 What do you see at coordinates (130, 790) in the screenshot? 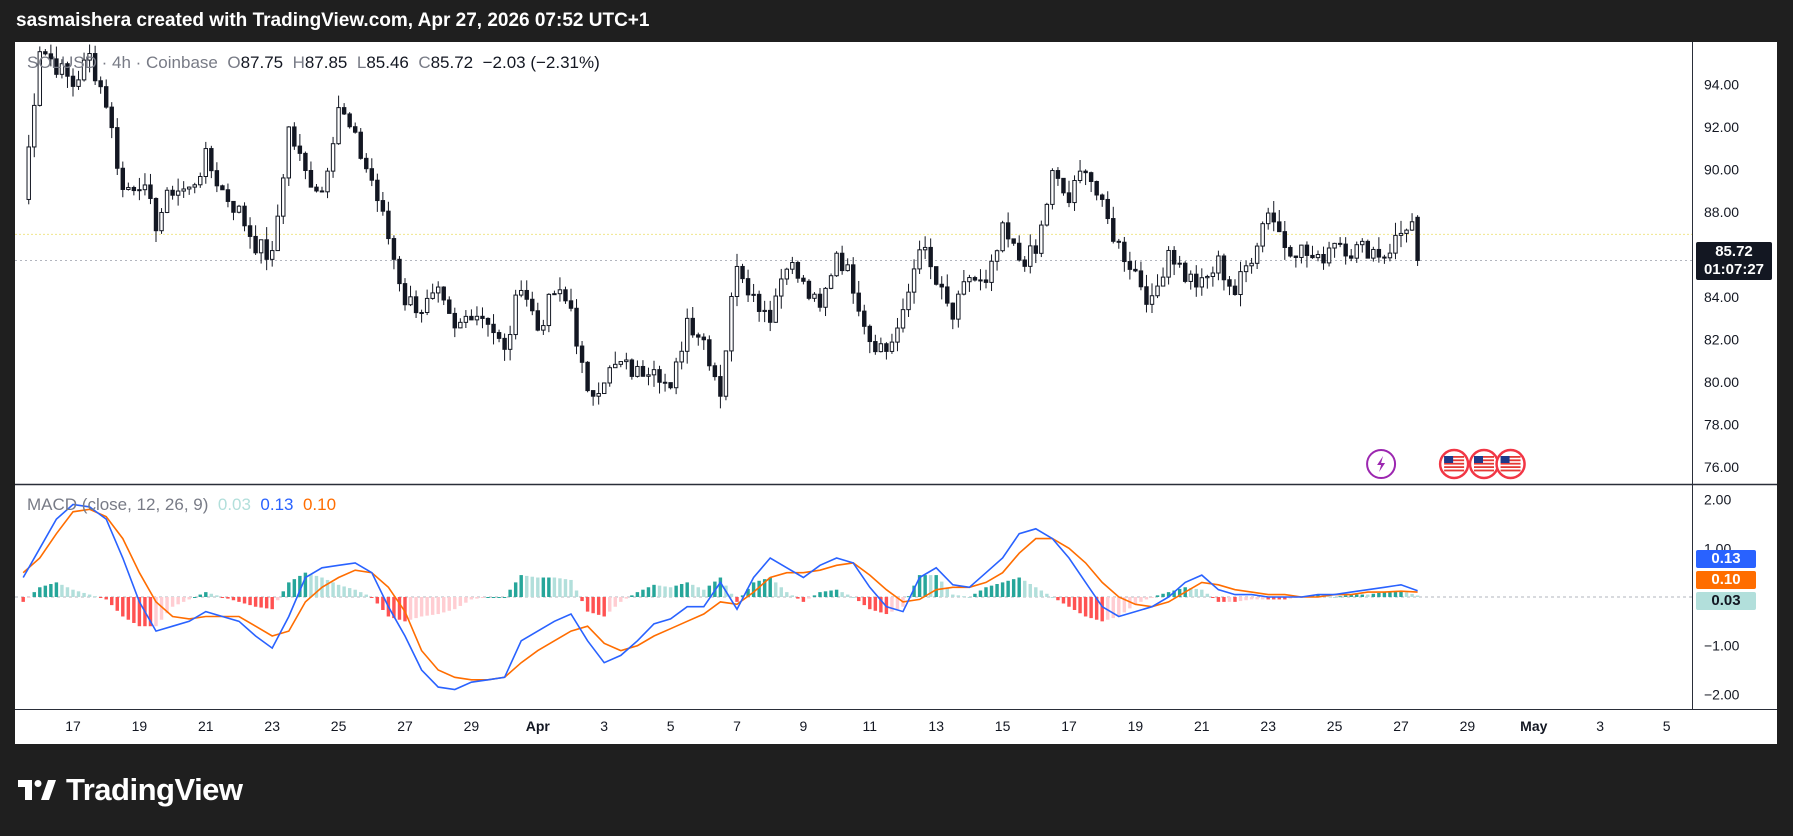
I see `tradingview-logo: TradingView` at bounding box center [130, 790].